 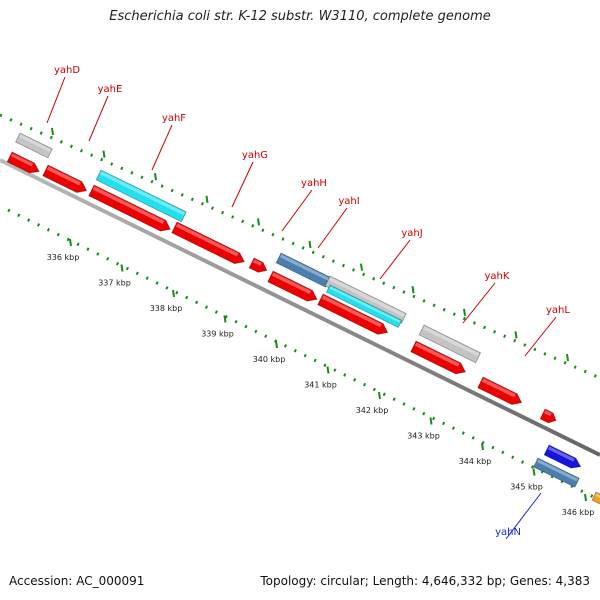 I want to click on gene-yahN-highlight, so click(x=561, y=454).